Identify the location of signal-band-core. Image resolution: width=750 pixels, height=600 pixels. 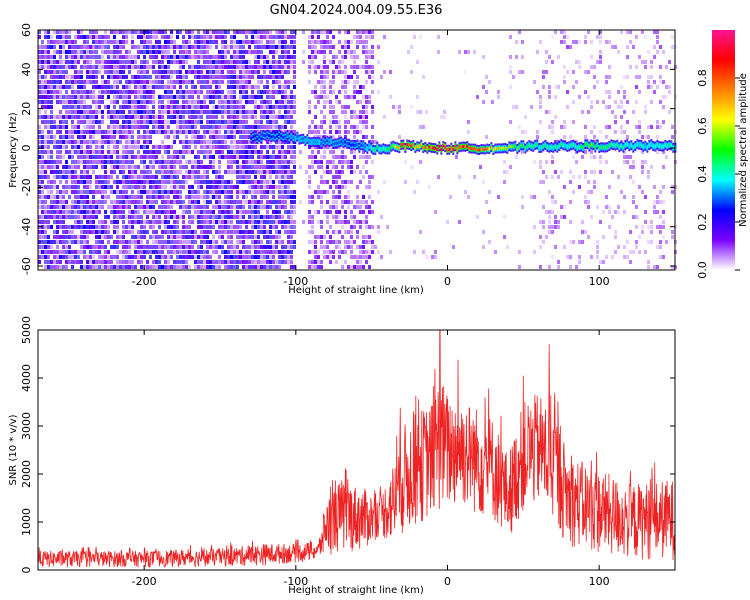
(303, 139).